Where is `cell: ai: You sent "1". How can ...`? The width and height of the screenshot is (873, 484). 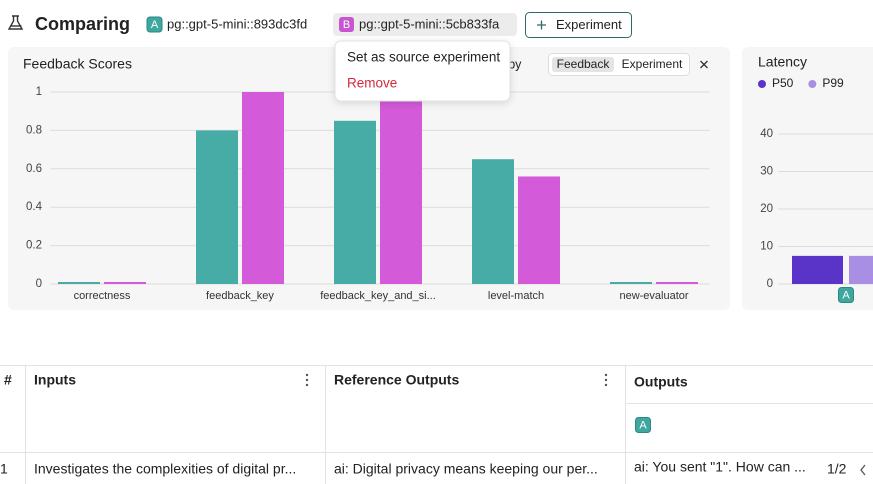
cell: ai: You sent "1". How can ... is located at coordinates (720, 467).